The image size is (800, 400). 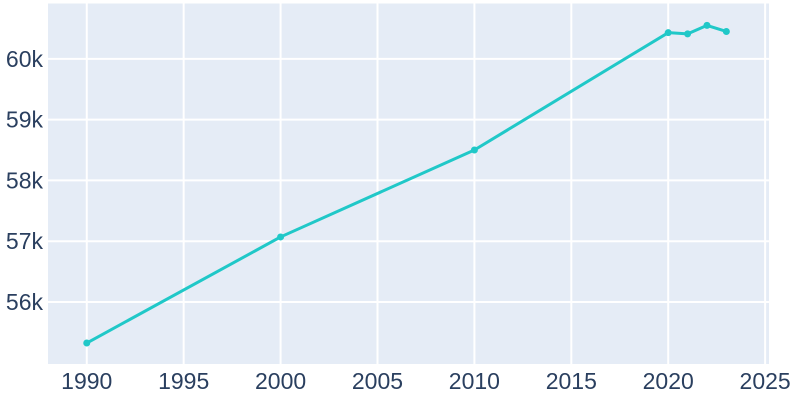 I want to click on data-point-2020, so click(x=668, y=33).